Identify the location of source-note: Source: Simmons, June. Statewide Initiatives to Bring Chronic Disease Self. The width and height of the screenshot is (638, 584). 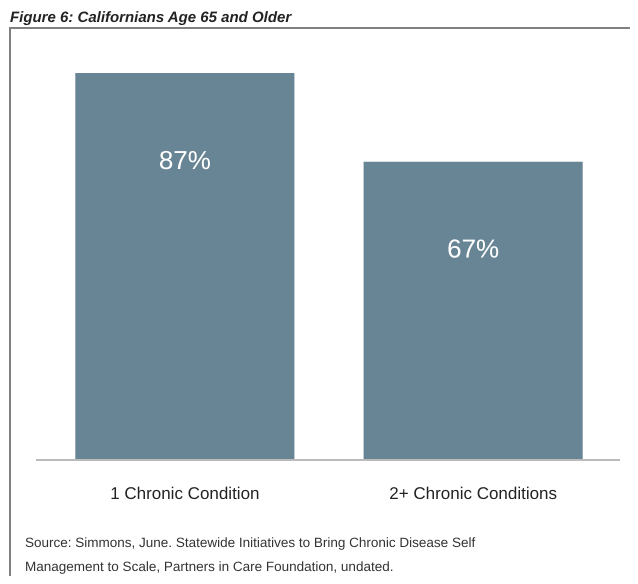
(250, 542).